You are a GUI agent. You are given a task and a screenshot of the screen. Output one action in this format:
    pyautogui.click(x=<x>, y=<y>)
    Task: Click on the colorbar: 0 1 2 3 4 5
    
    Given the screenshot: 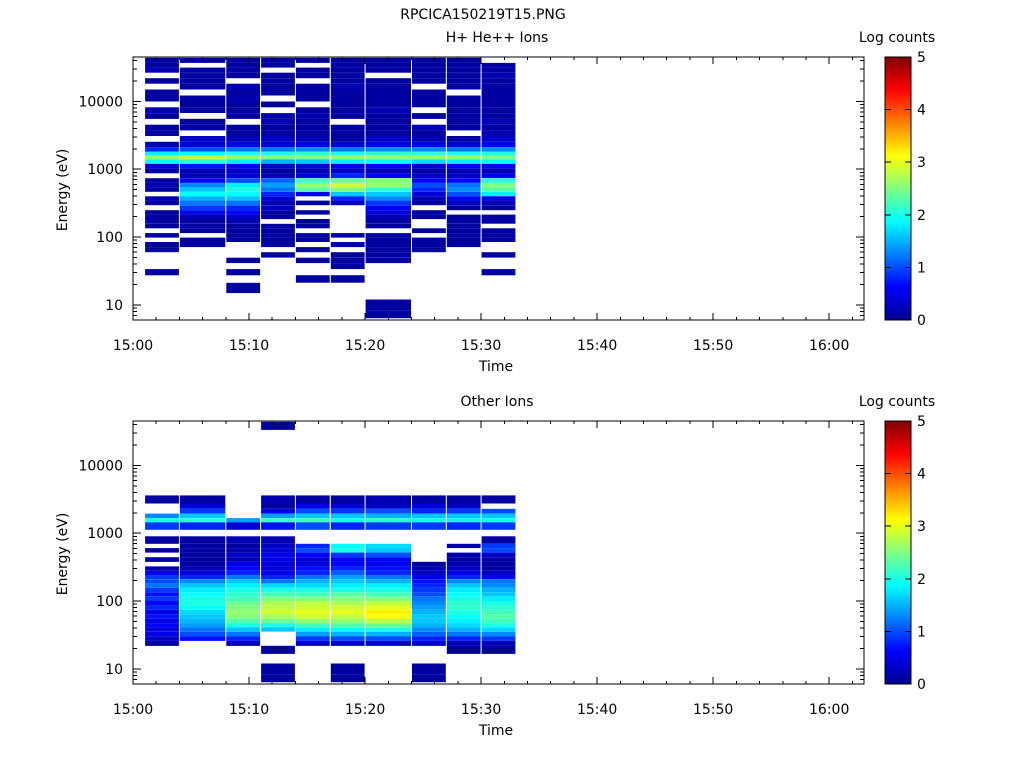 What is the action you would take?
    pyautogui.click(x=905, y=553)
    